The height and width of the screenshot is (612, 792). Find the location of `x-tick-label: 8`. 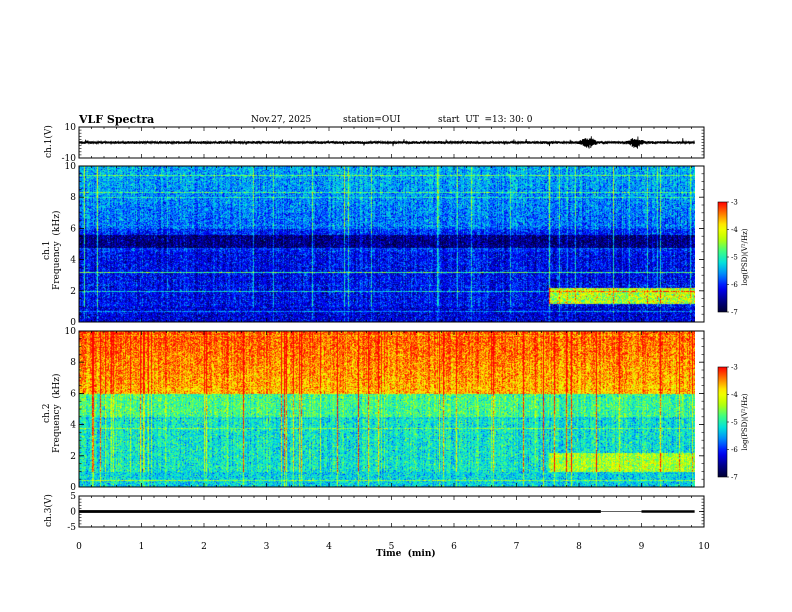

x-tick-label: 8 is located at coordinates (579, 547).